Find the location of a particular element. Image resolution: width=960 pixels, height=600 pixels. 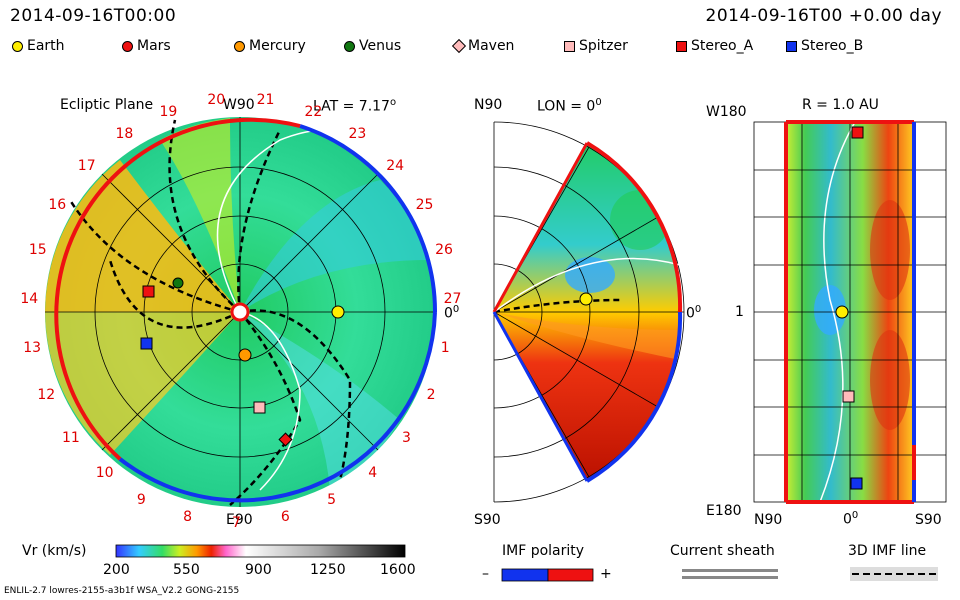

sector-number: 12 is located at coordinates (46, 394).